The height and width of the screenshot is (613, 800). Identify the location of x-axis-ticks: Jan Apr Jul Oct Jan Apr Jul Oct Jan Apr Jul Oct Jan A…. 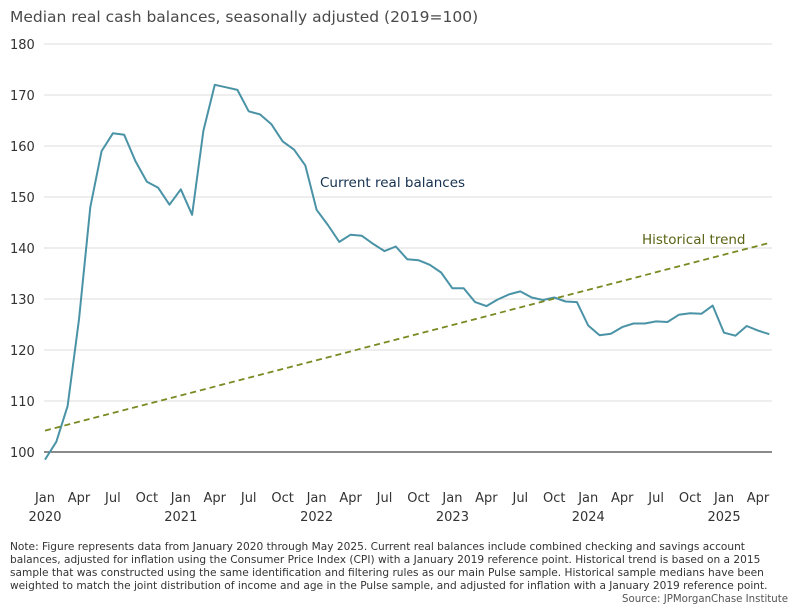
(398, 508).